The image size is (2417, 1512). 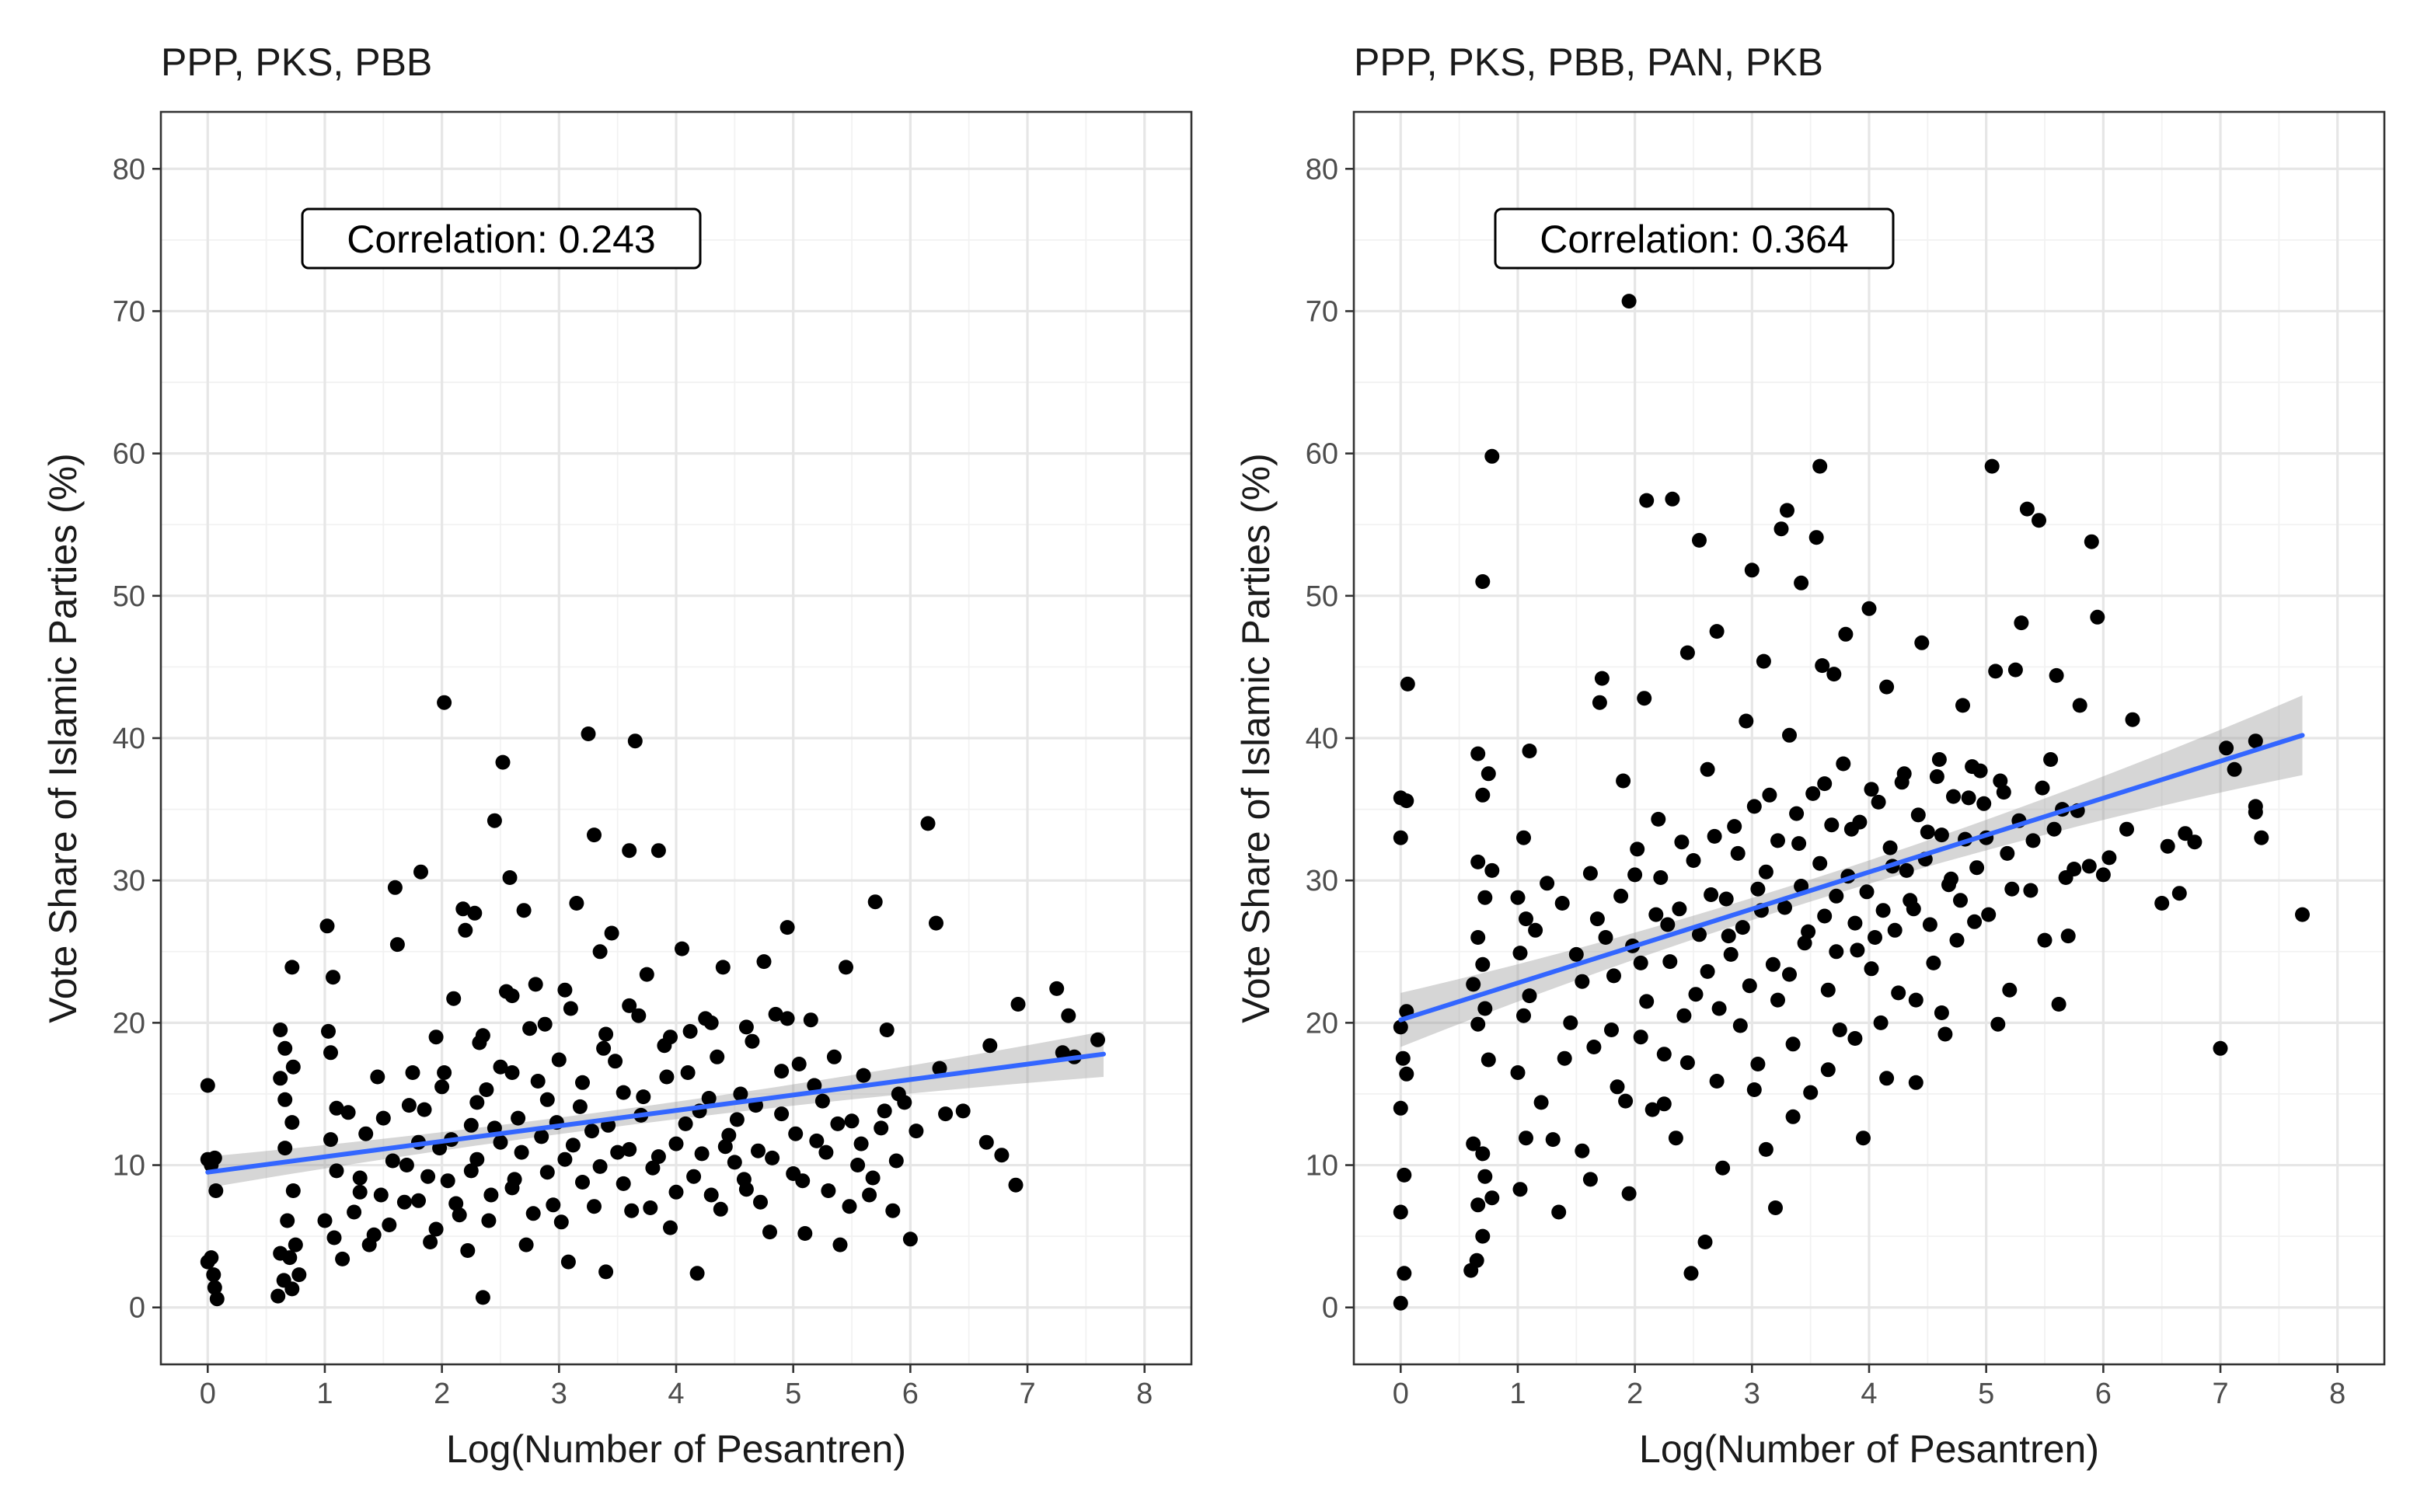 I want to click on x-tick-label: 5, so click(x=793, y=1394).